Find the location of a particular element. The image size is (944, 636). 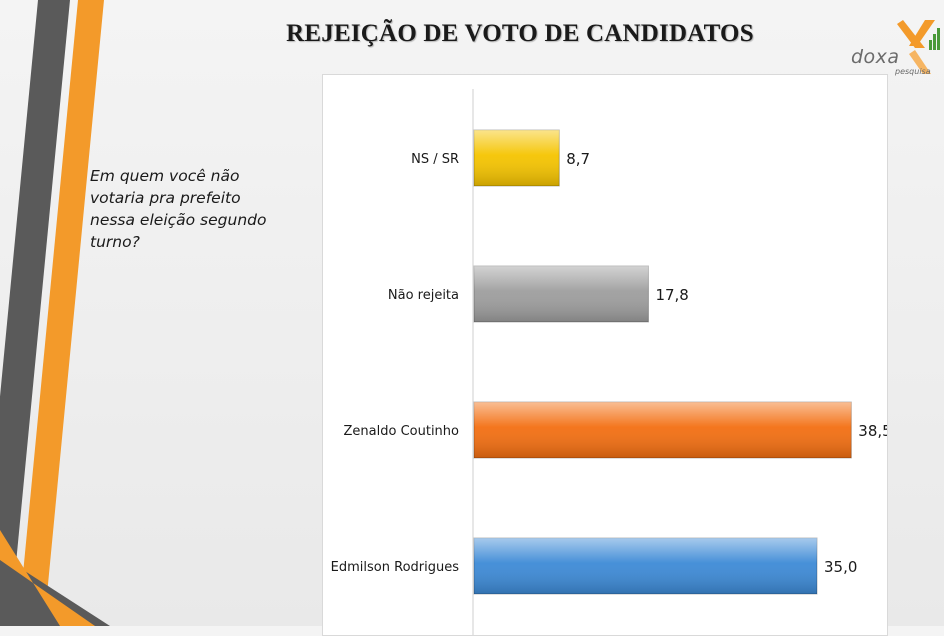

category-label-3: Edmilson Rodrigues is located at coordinates (395, 567).